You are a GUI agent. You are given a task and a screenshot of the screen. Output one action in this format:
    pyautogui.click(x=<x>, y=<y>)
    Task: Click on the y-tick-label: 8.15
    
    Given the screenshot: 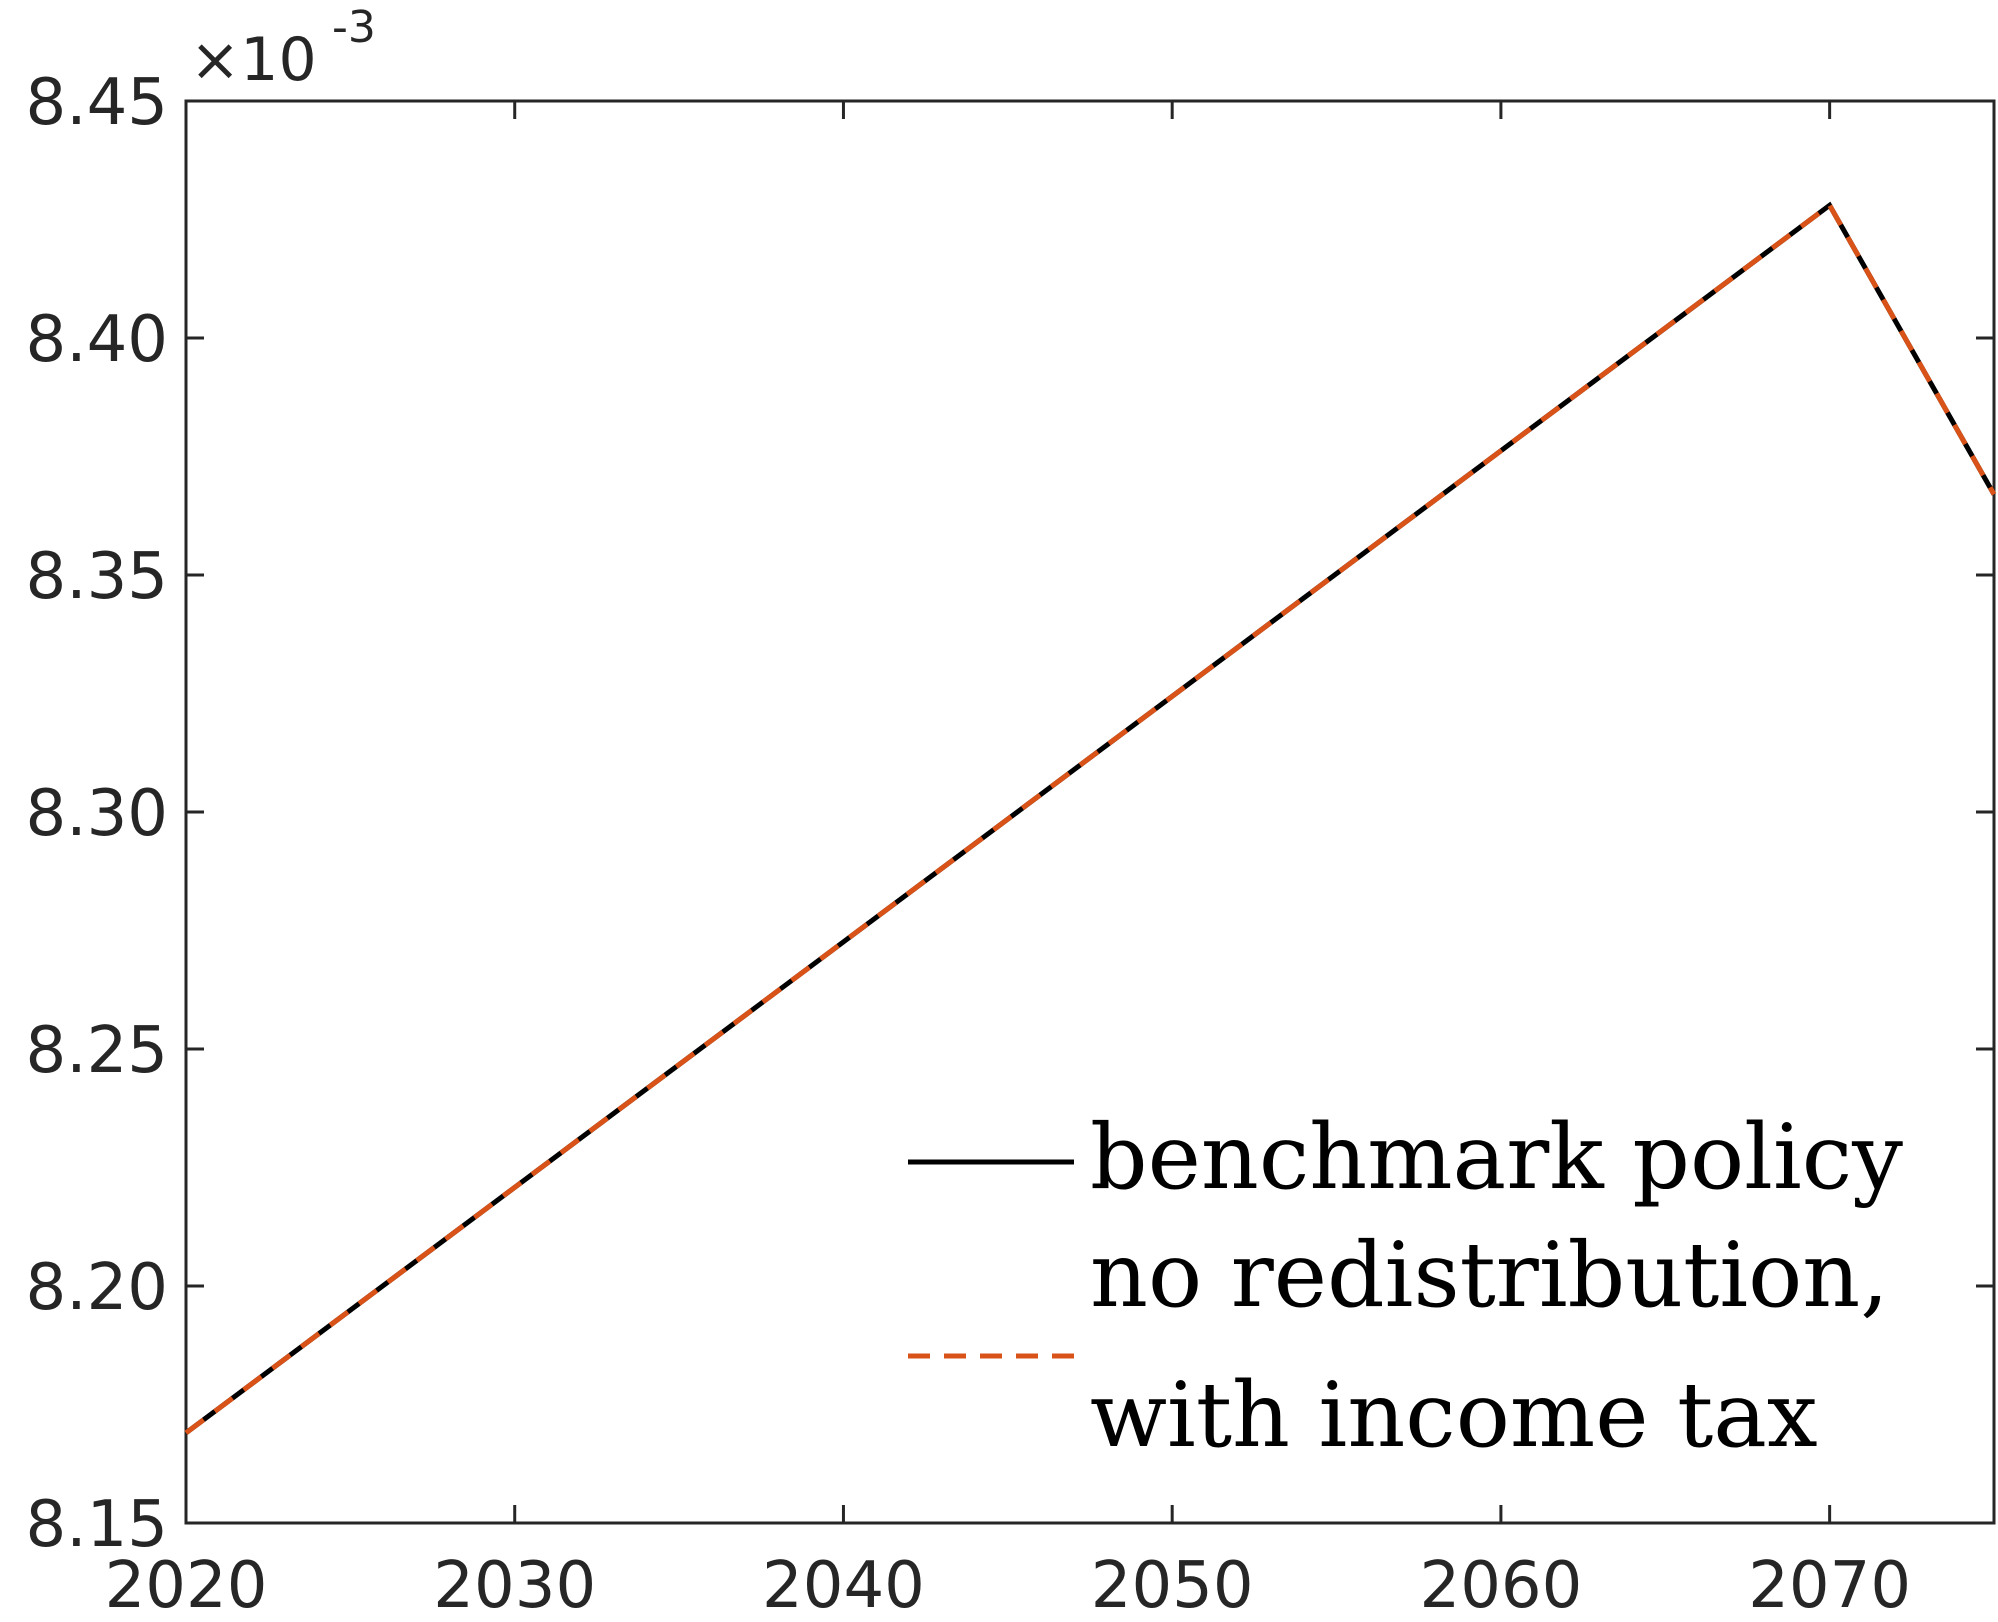 What is the action you would take?
    pyautogui.click(x=97, y=1525)
    